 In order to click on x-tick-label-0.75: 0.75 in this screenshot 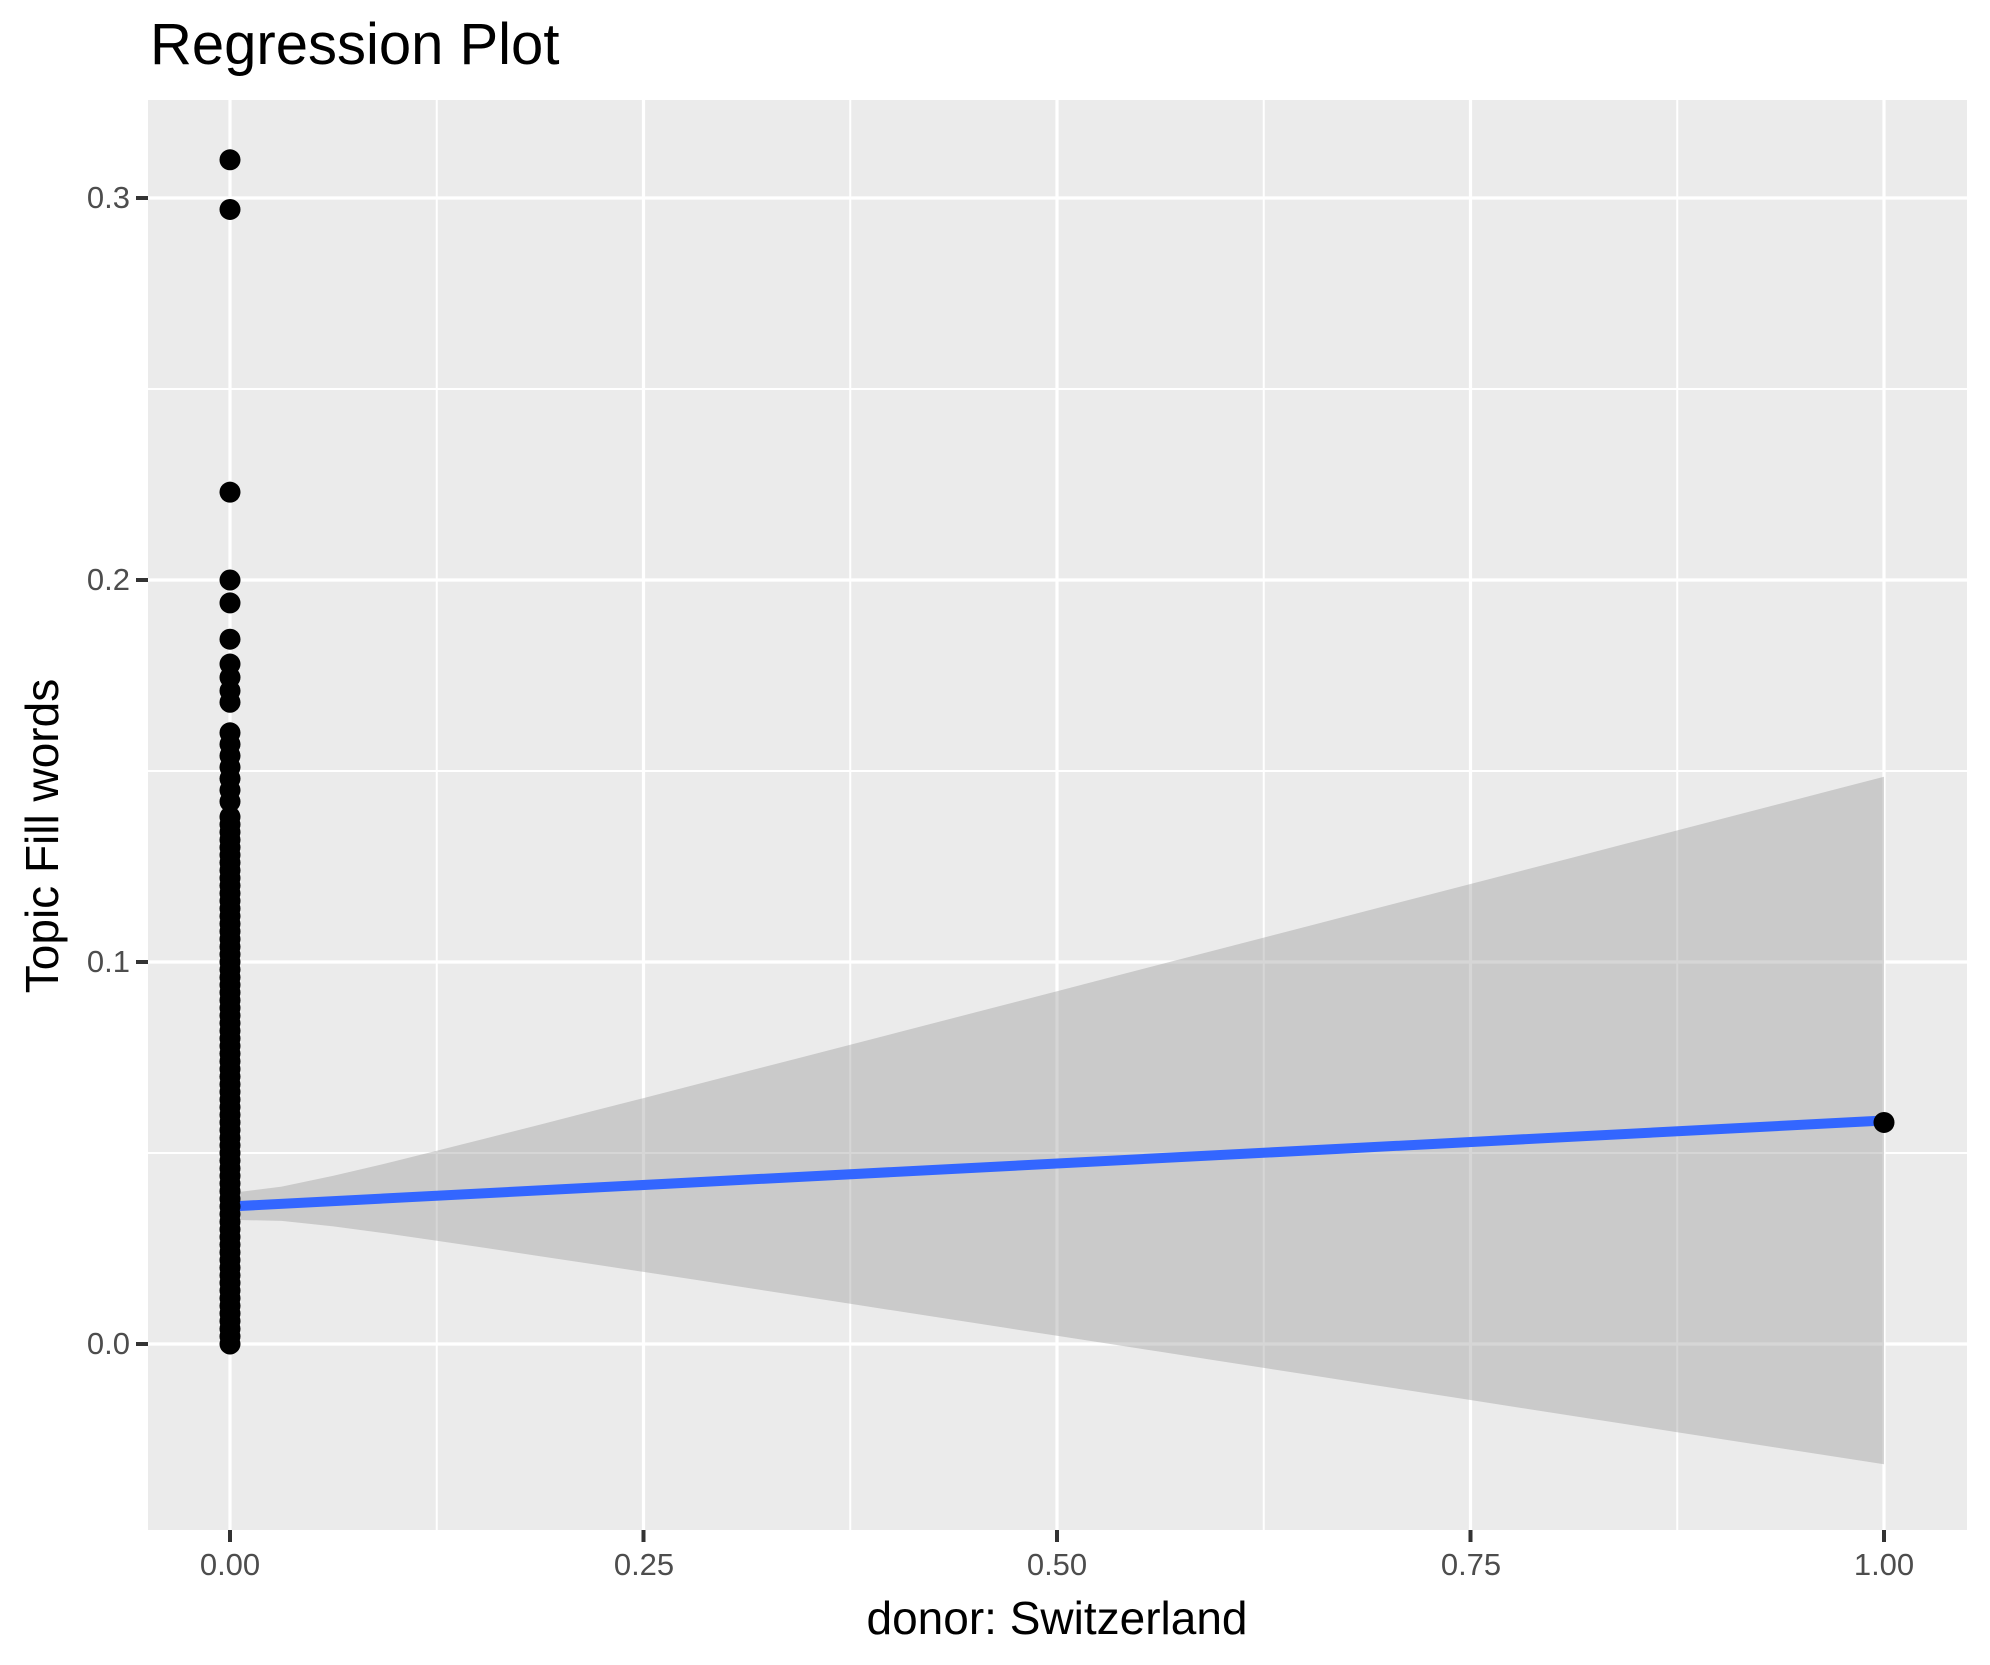, I will do `click(1471, 1564)`.